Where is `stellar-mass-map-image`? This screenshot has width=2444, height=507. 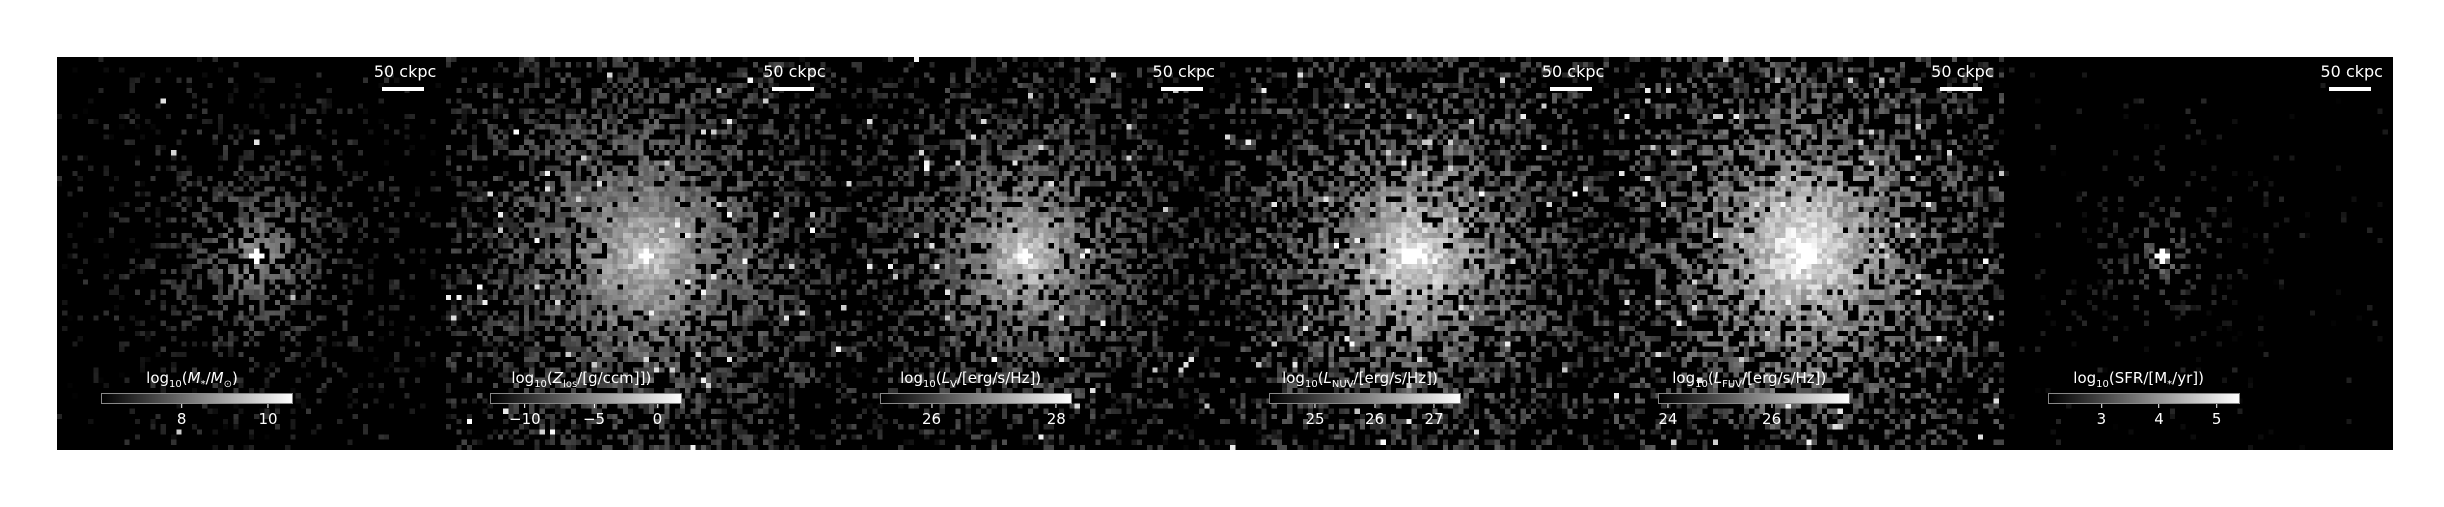
stellar-mass-map-image is located at coordinates (252, 253).